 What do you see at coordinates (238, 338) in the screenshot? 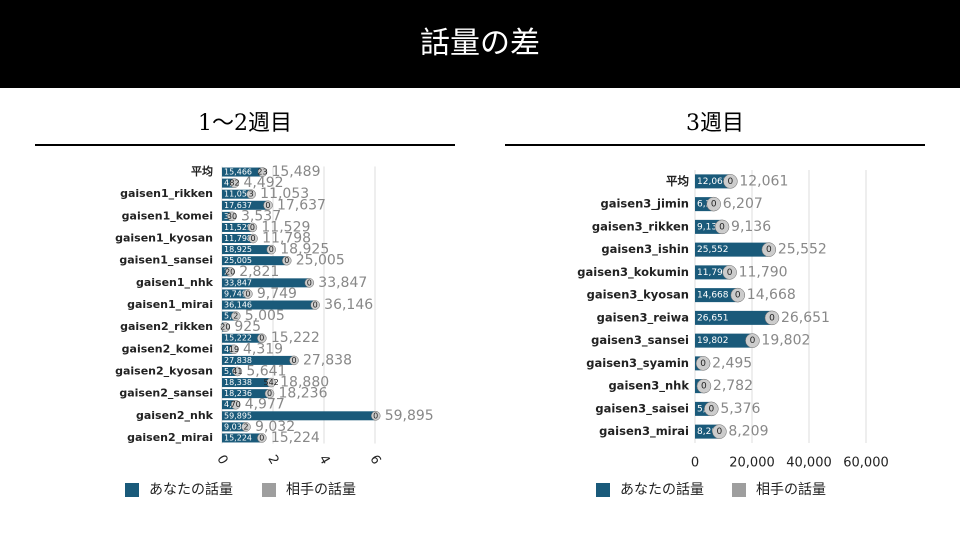
I see `segment-label: 15,222` at bounding box center [238, 338].